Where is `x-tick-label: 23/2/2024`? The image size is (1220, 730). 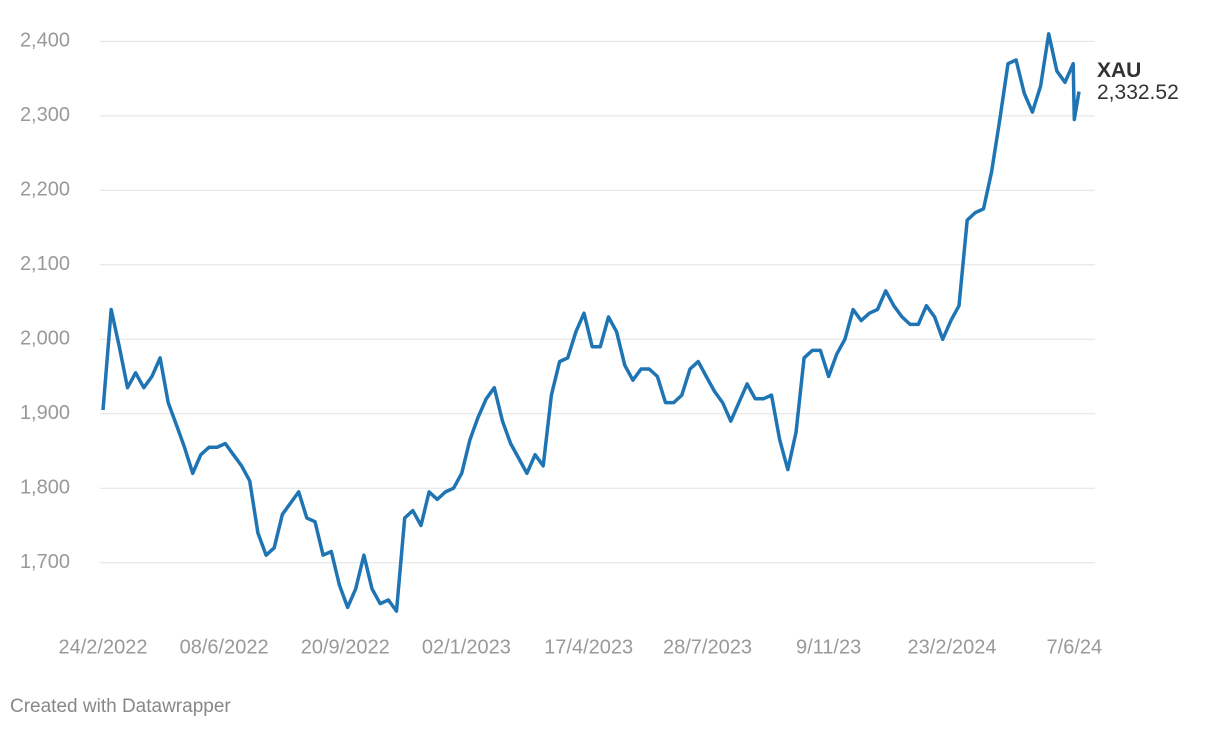 x-tick-label: 23/2/2024 is located at coordinates (952, 647).